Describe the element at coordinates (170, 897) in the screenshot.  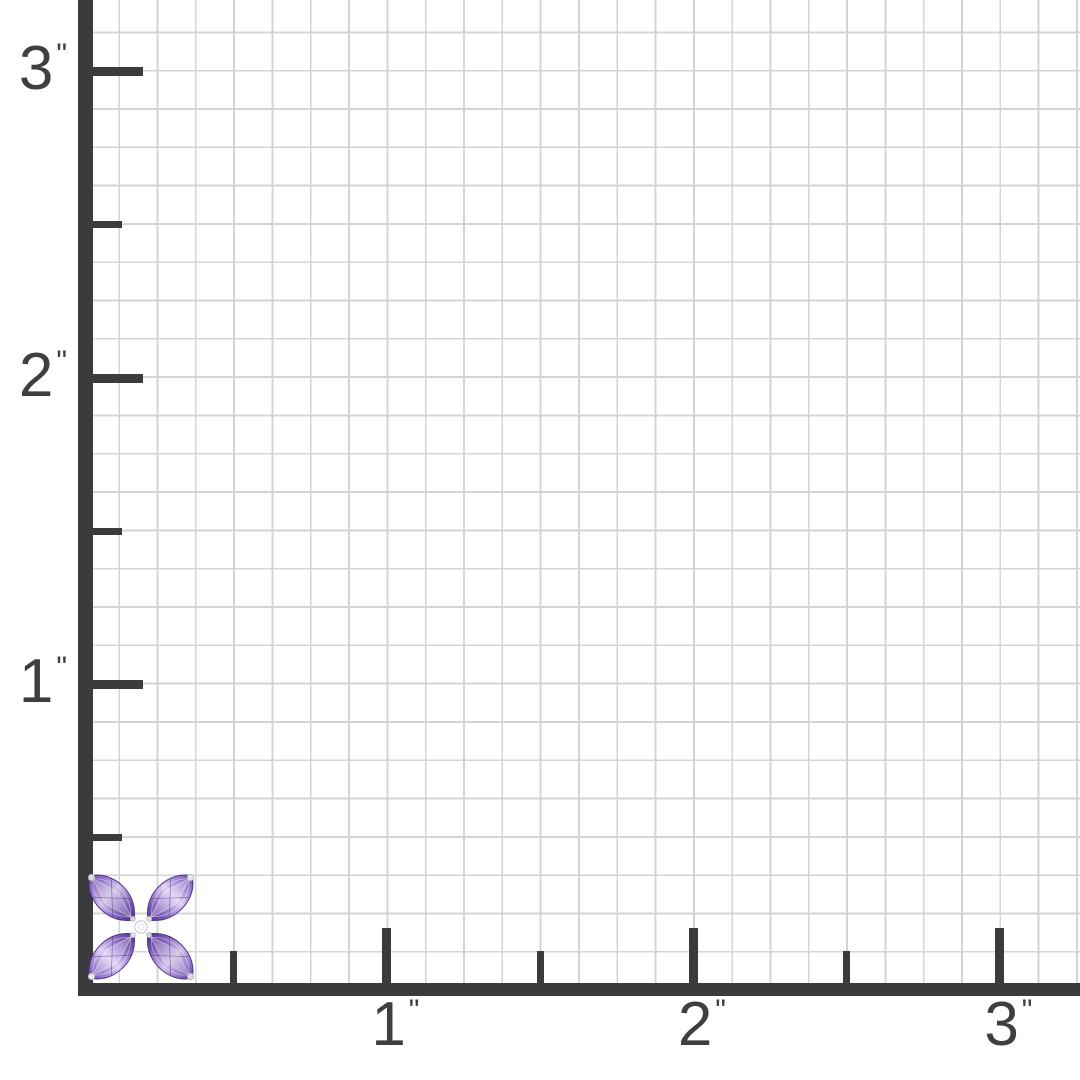
I see `petal-upper-right` at that location.